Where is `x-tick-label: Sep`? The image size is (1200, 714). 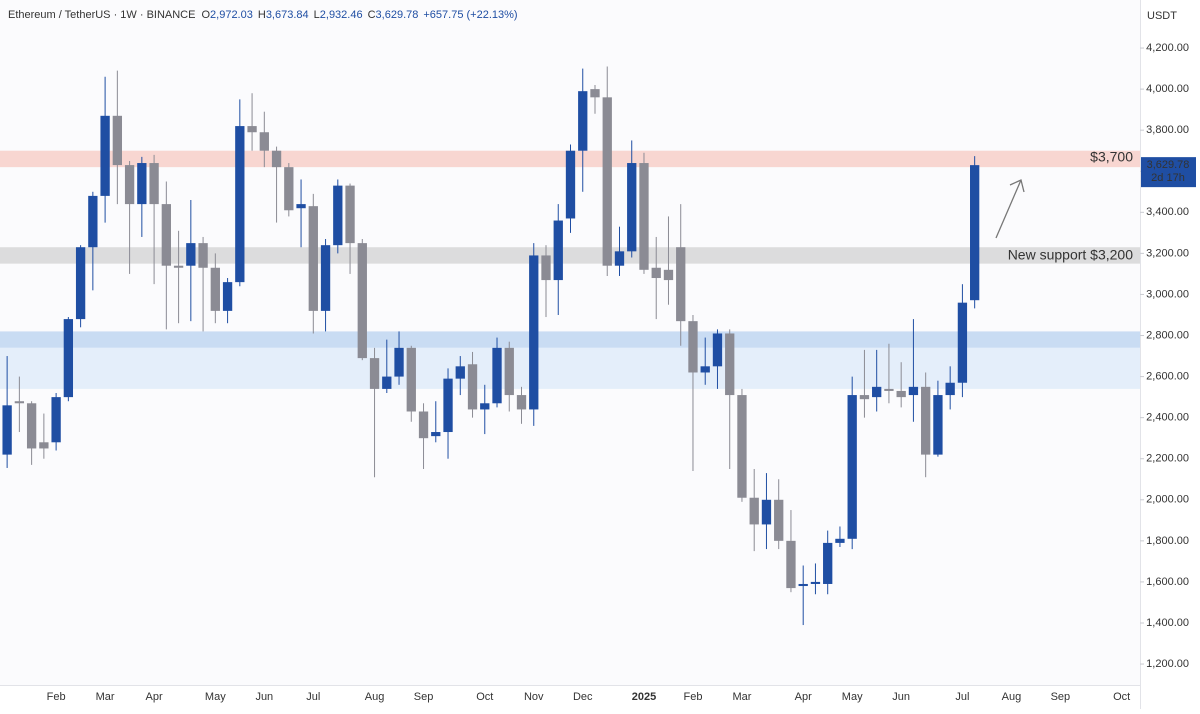
x-tick-label: Sep is located at coordinates (424, 697).